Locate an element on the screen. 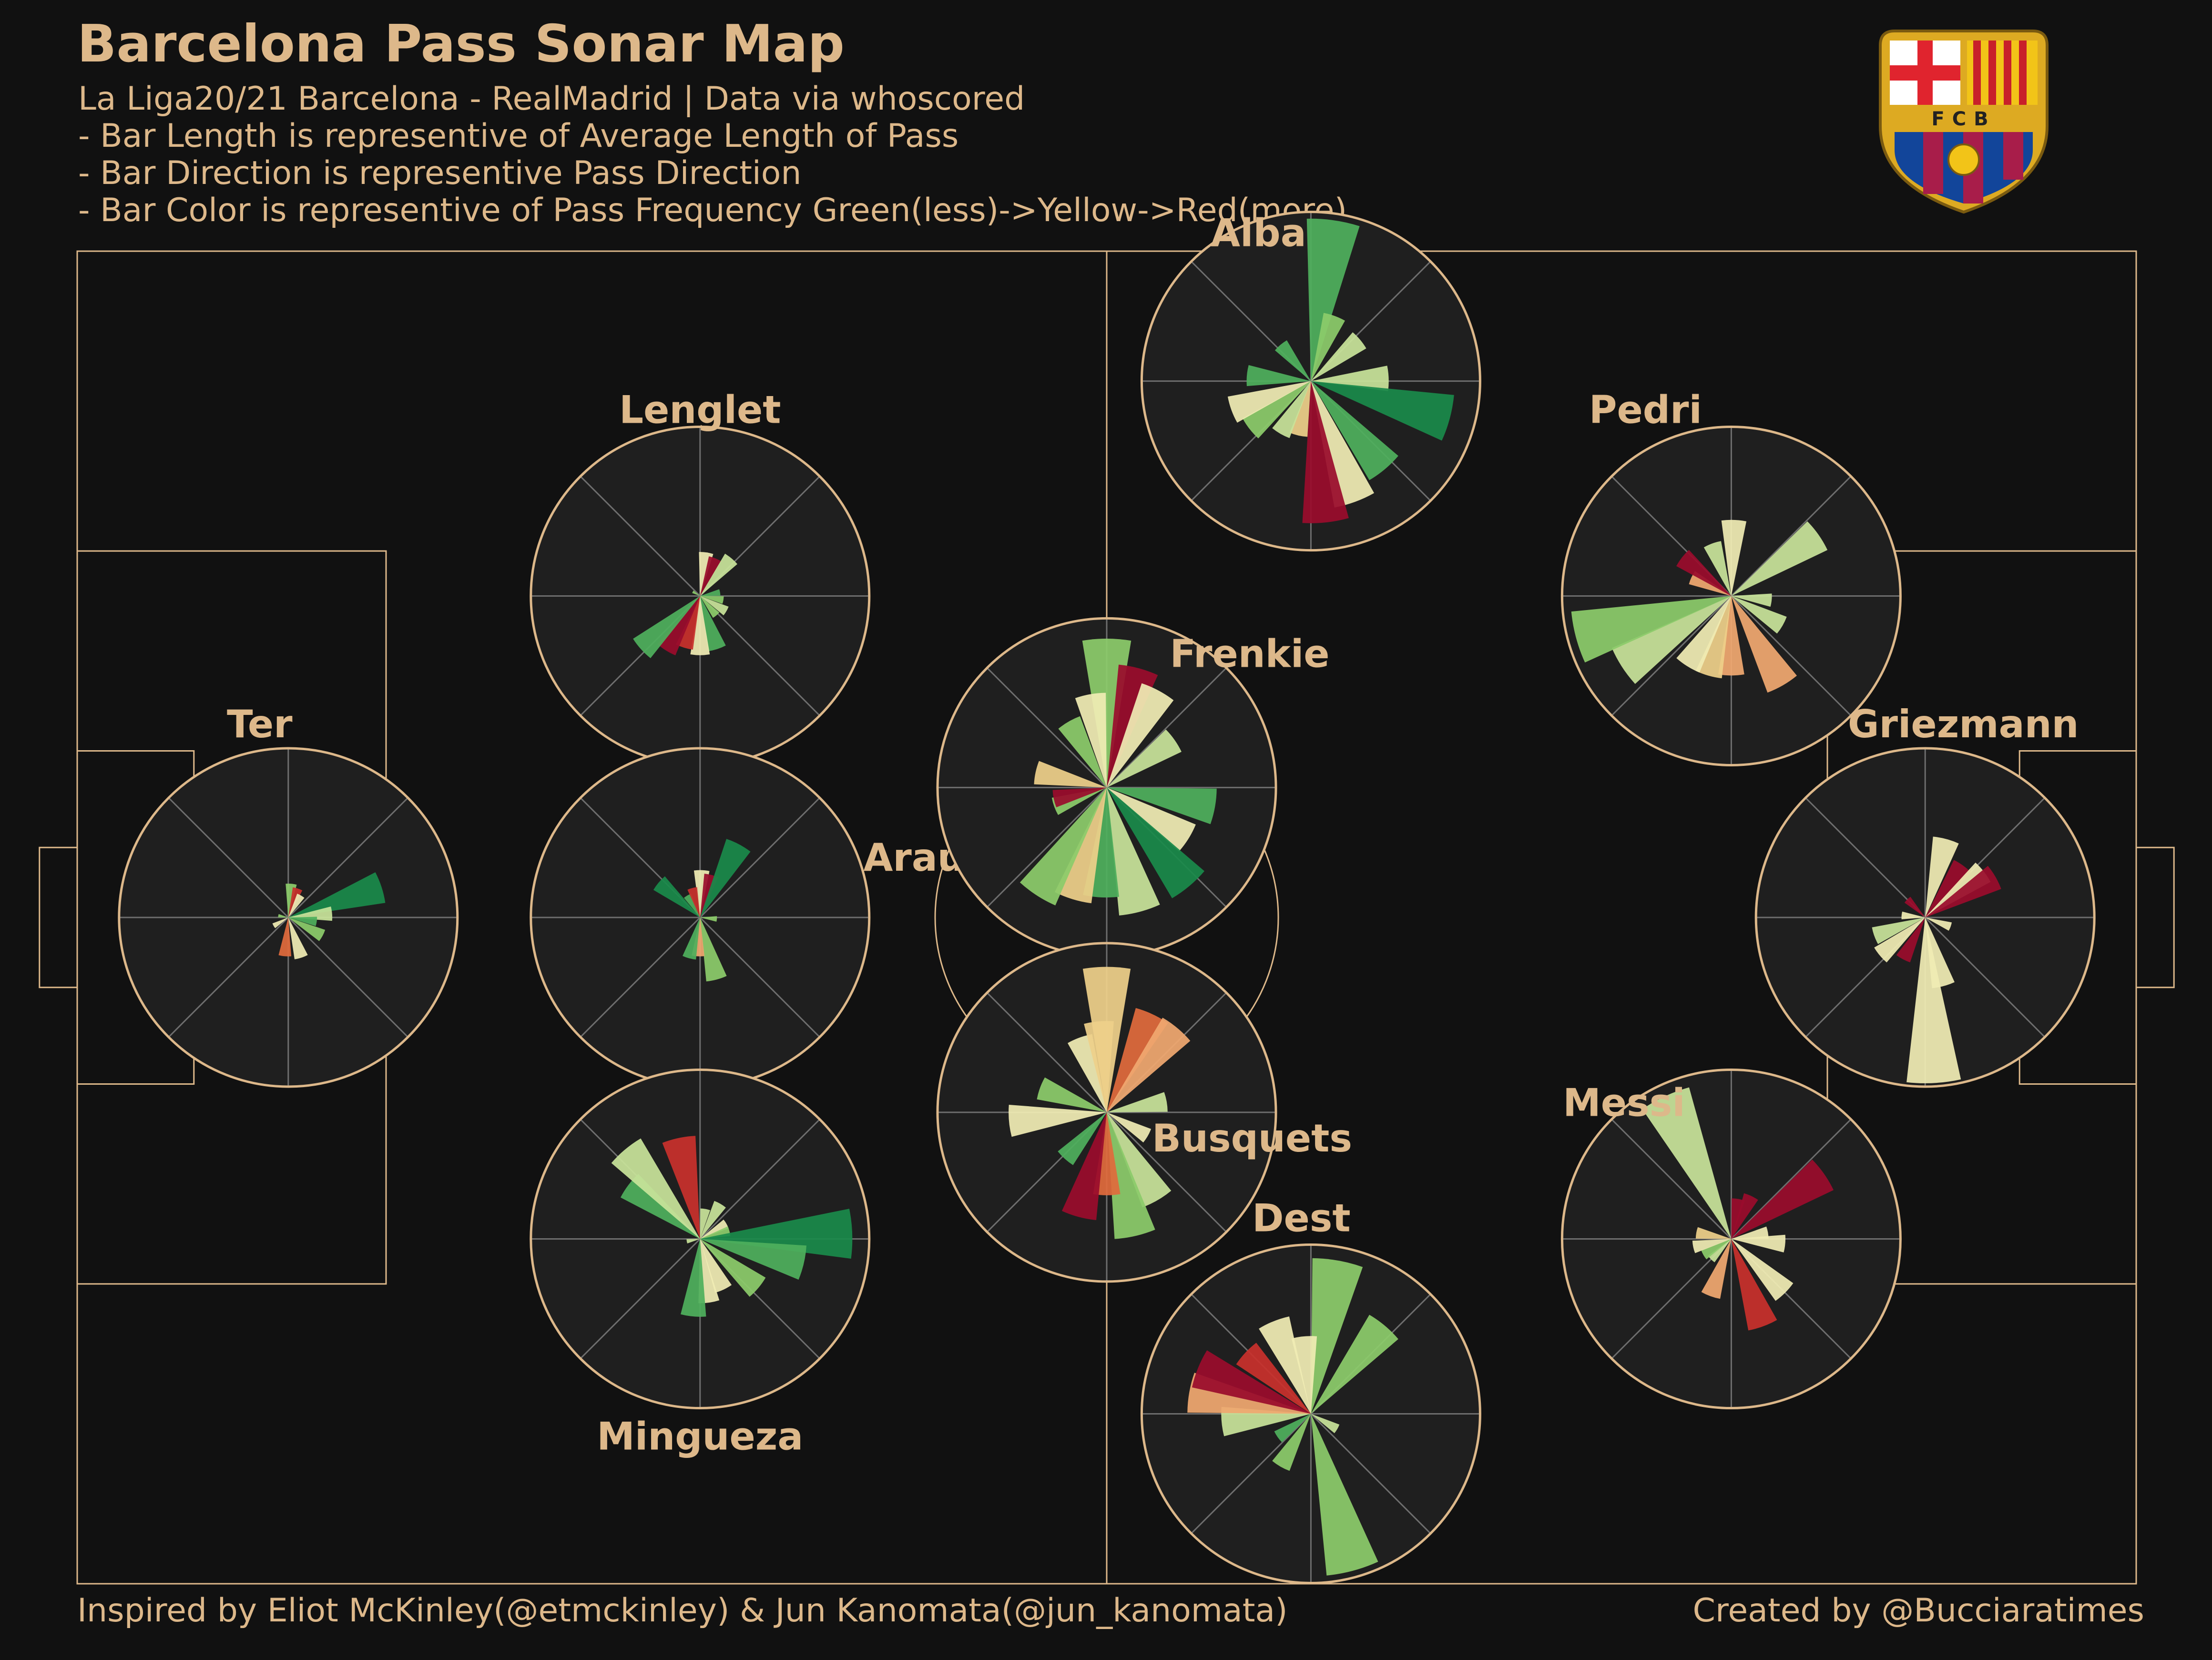 Image resolution: width=2212 pixels, height=1660 pixels. player-label: Griezmann is located at coordinates (1964, 724).